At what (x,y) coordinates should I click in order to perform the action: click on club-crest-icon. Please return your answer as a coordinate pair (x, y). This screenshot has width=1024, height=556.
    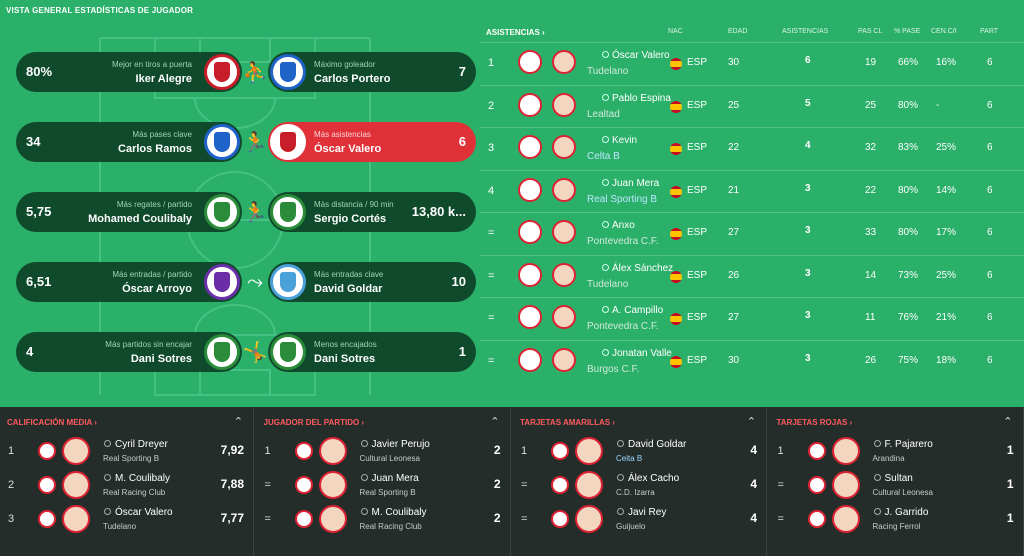
    Looking at the image, I should click on (560, 485).